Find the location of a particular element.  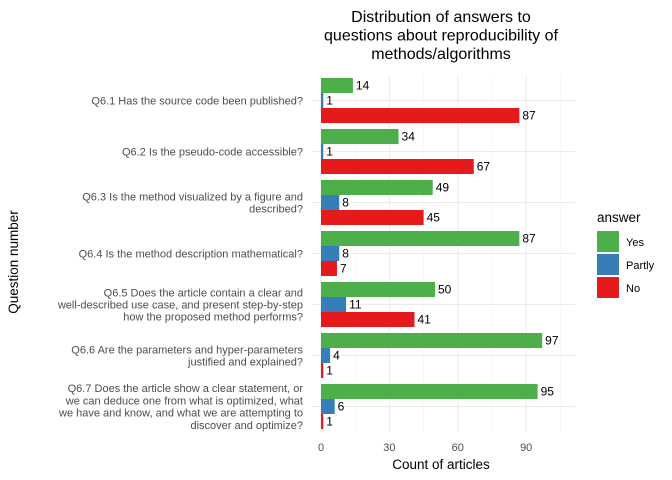

category-label: how the proposed method performs? is located at coordinates (213, 318).